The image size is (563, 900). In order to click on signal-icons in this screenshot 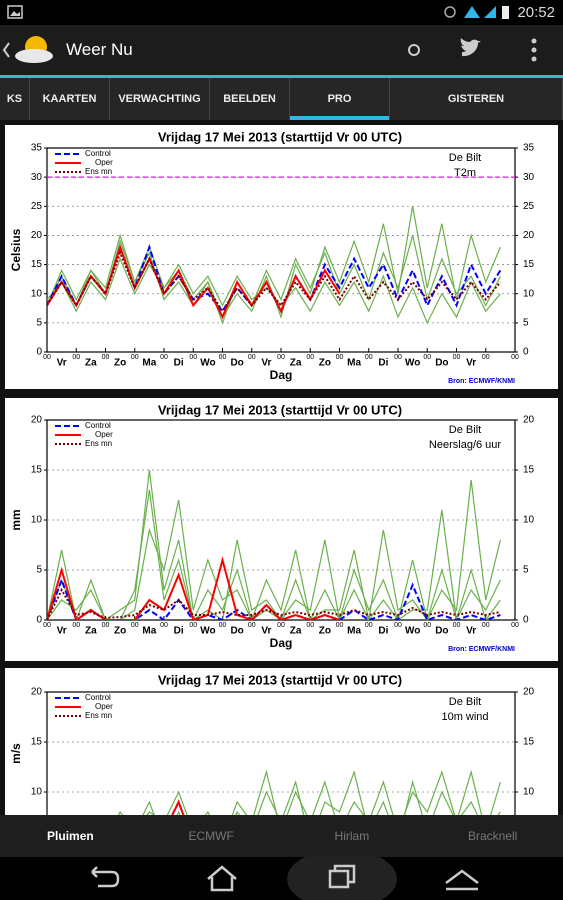, I will do `click(476, 12)`.